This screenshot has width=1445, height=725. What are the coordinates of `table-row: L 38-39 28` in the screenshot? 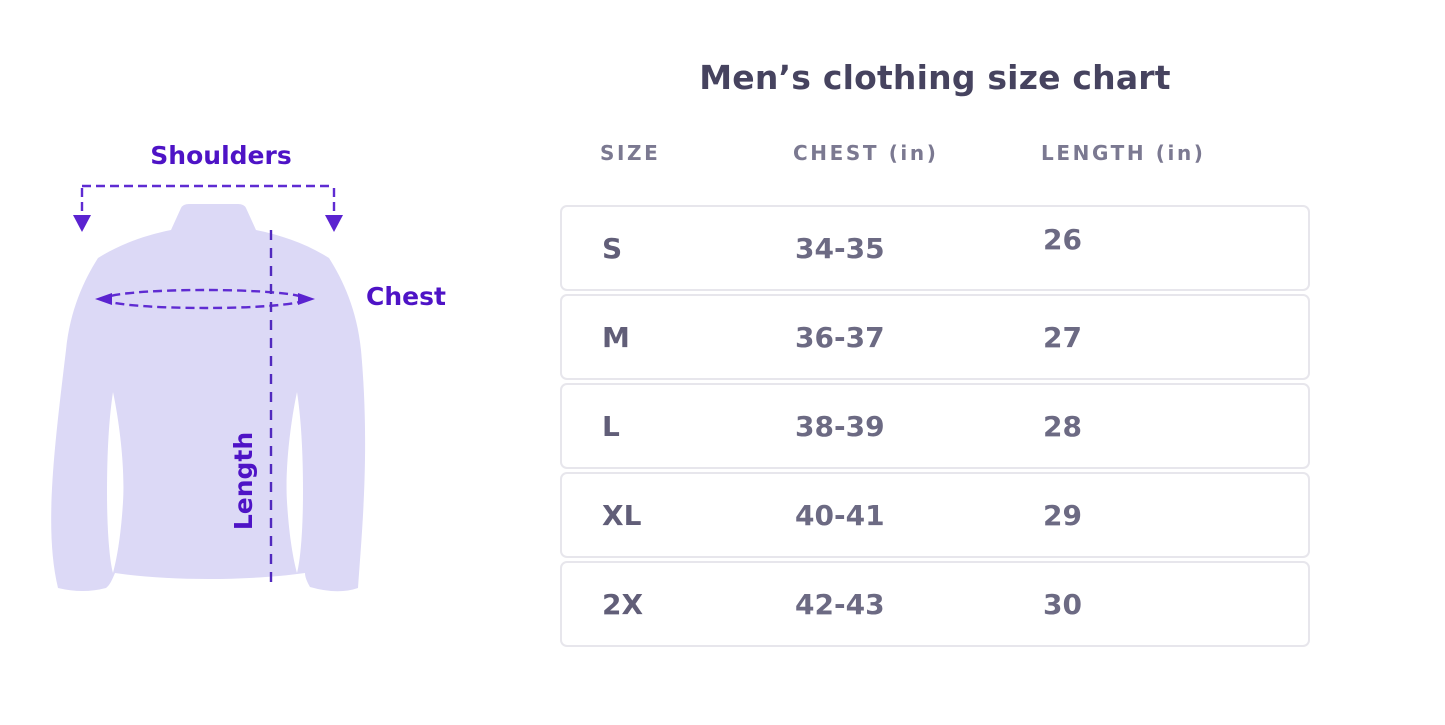 It's located at (935, 426).